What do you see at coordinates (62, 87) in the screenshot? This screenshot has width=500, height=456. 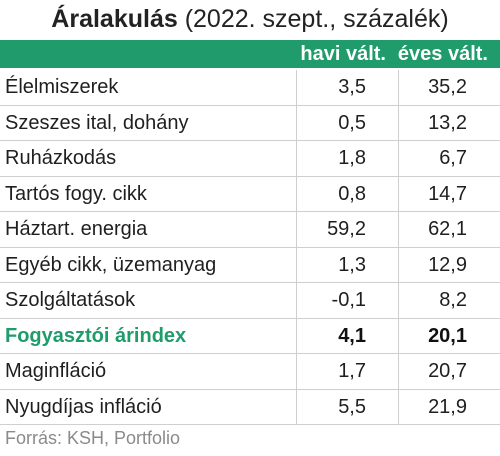 I see `row-label: Élelmiszerek` at bounding box center [62, 87].